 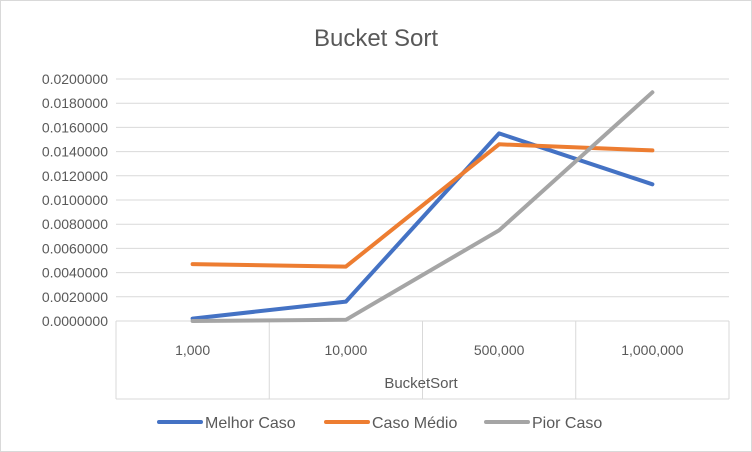 I want to click on x-tick-label: 10,000, so click(x=345, y=350).